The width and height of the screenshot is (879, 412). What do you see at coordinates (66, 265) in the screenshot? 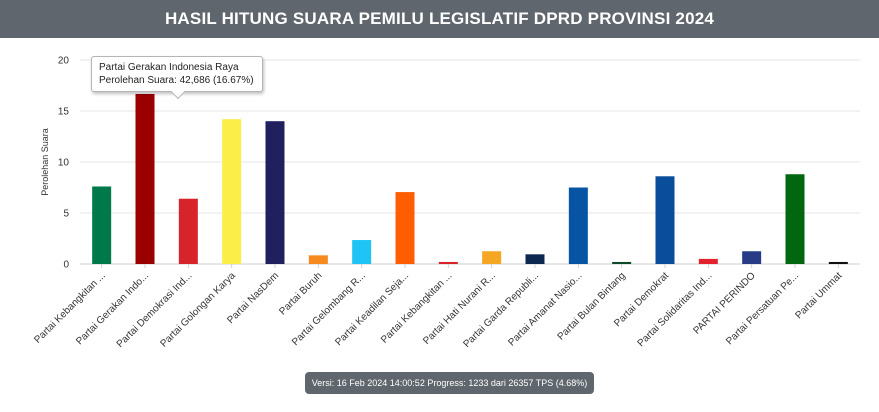
I see `y-tick-label: 0` at bounding box center [66, 265].